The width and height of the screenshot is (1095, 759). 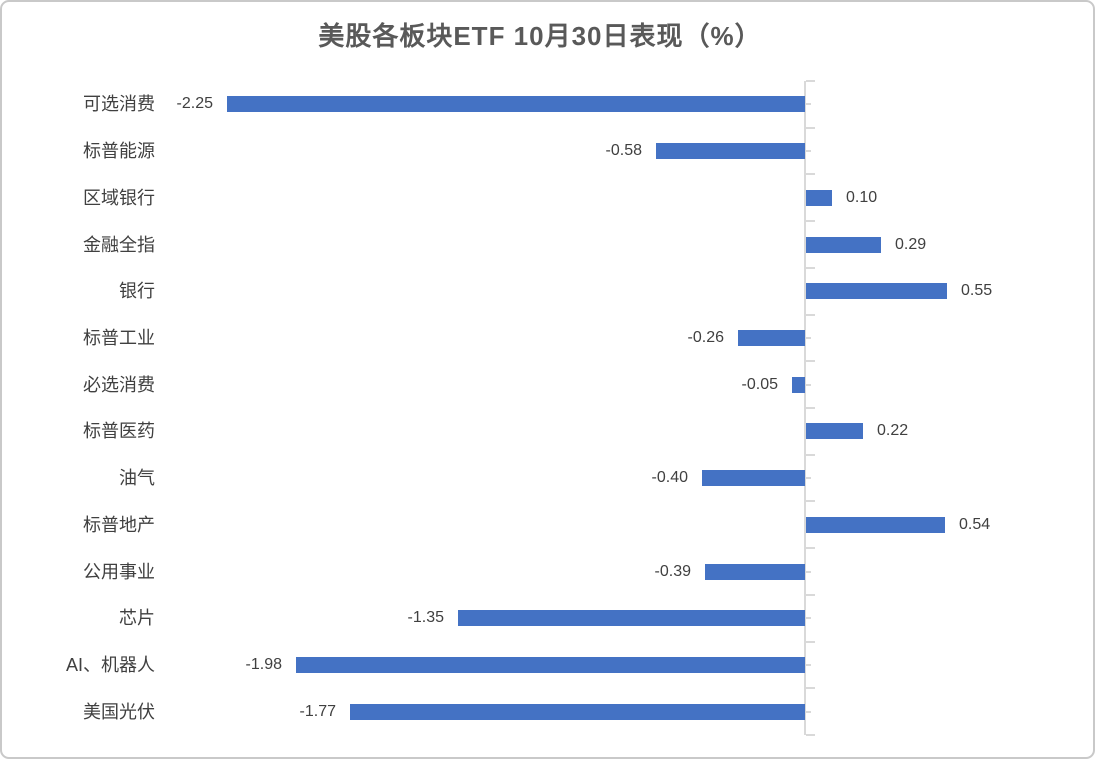 I want to click on category-label: 银行, so click(x=137, y=291).